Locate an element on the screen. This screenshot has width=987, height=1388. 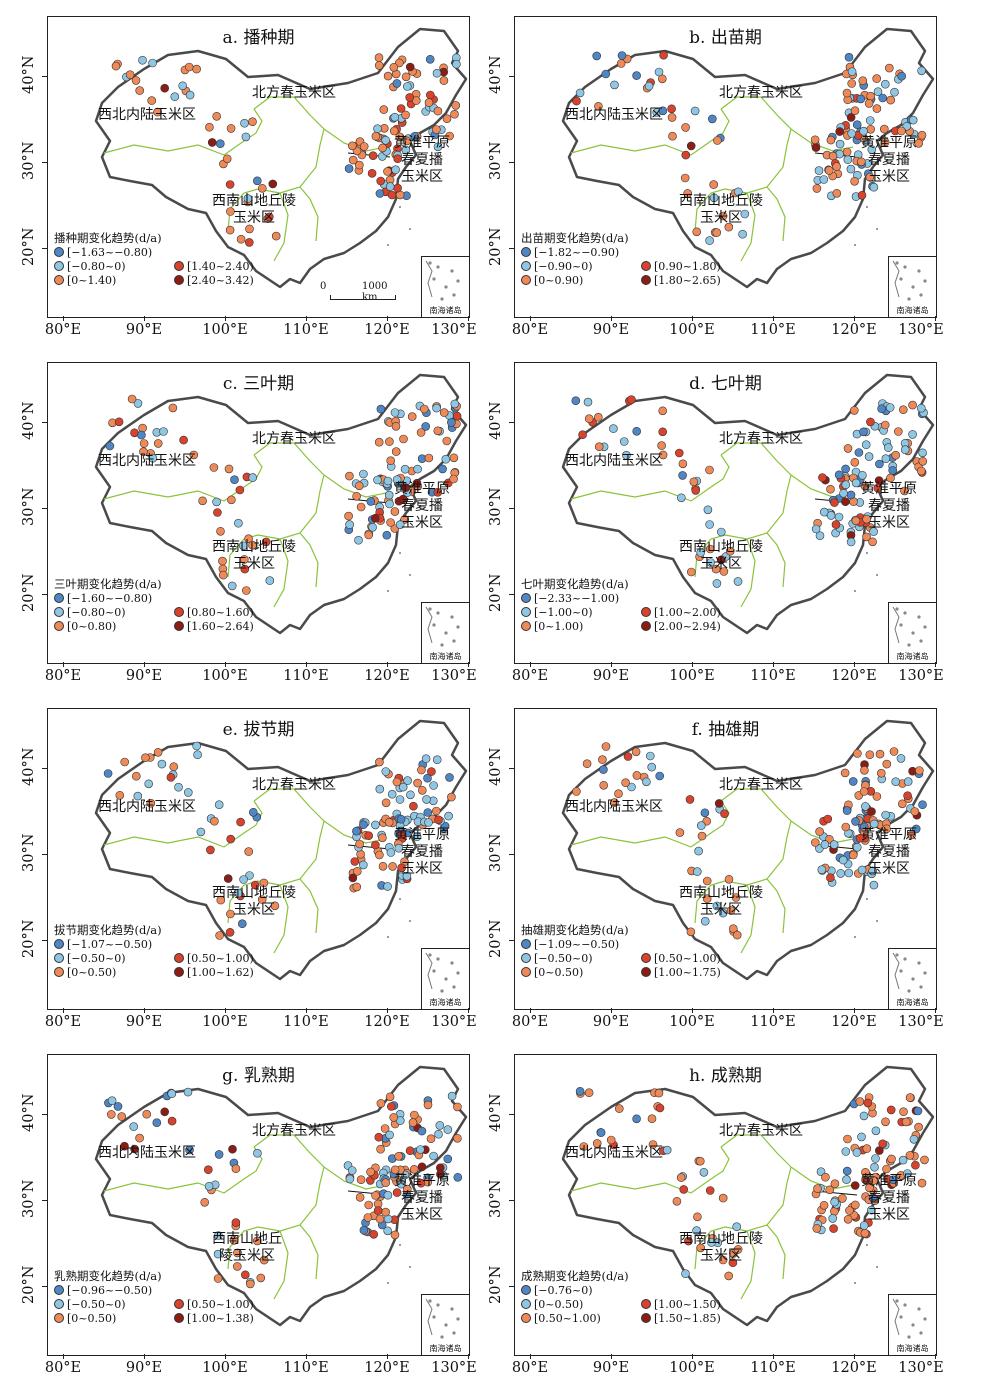
legend-row: [0.50~1.00) [1.50~1.85) is located at coordinates (621, 1319).